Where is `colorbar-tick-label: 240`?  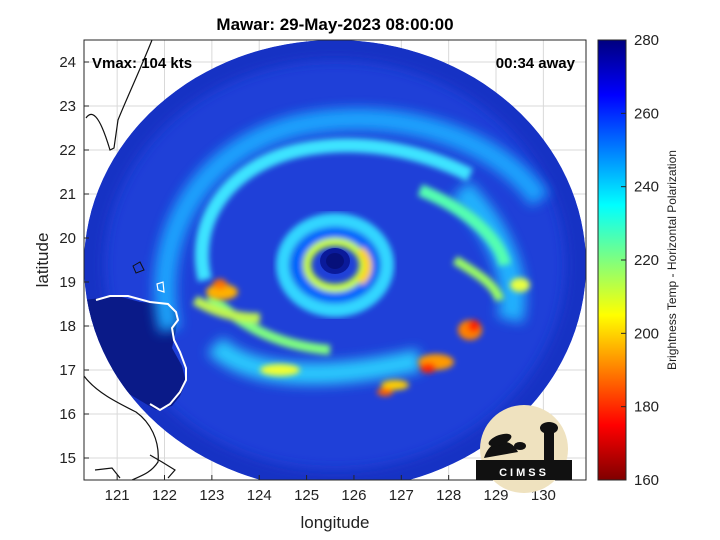 colorbar-tick-label: 240 is located at coordinates (646, 187).